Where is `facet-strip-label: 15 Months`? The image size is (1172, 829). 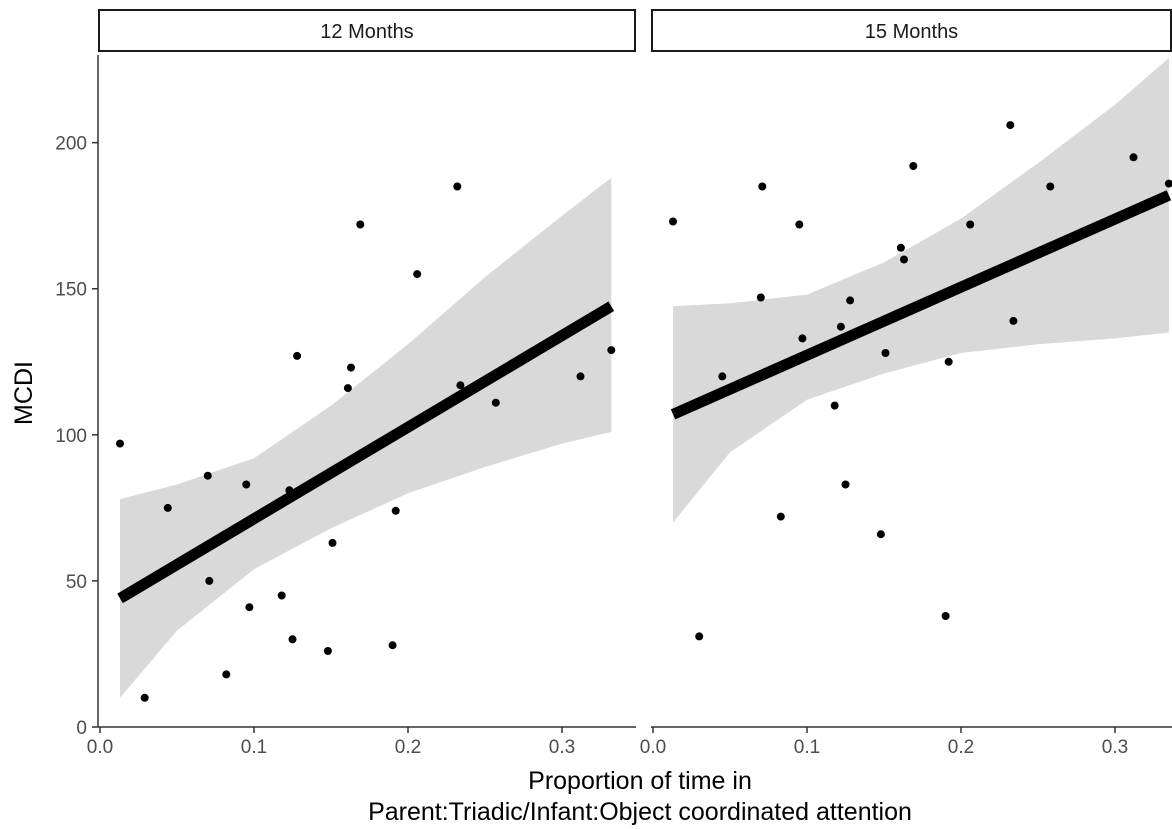
facet-strip-label: 15 Months is located at coordinates (911, 32).